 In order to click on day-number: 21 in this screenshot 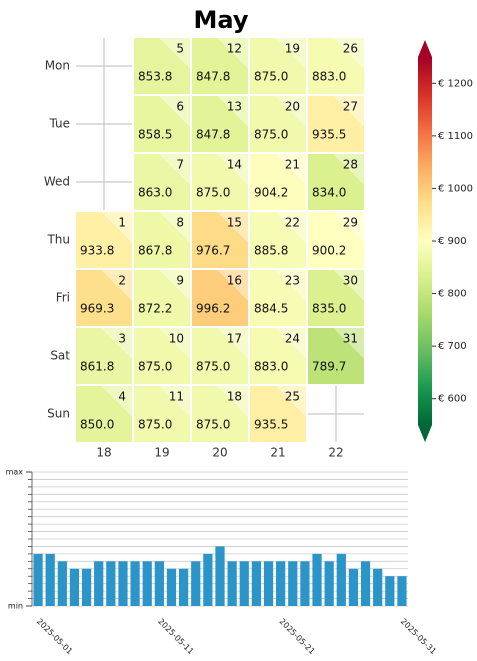, I will do `click(292, 165)`.